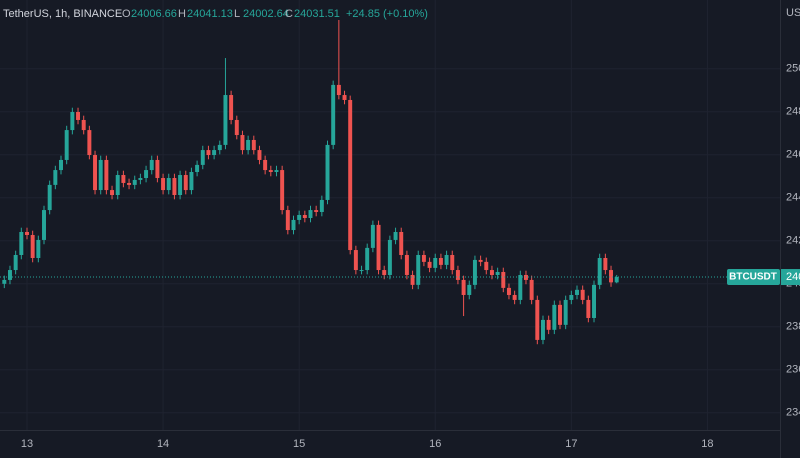 The height and width of the screenshot is (458, 800). What do you see at coordinates (793, 327) in the screenshot?
I see `y-tick-label: 23800` at bounding box center [793, 327].